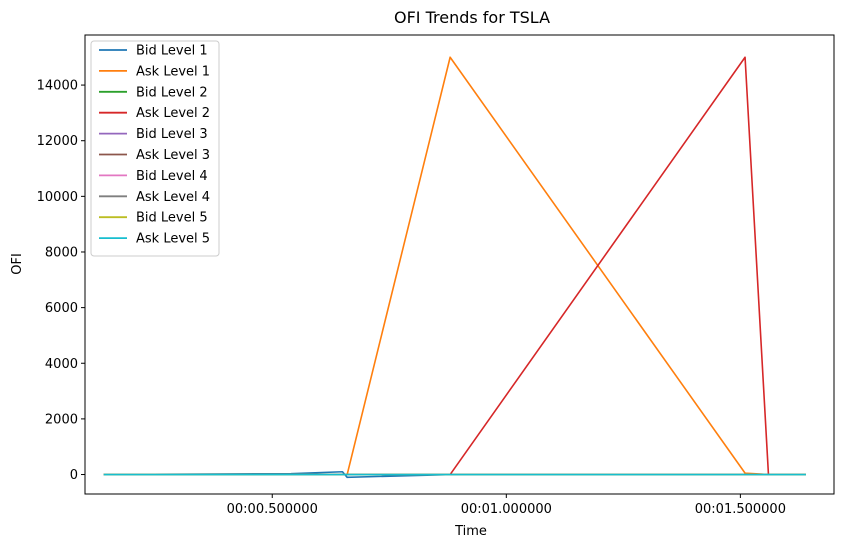 This screenshot has width=868, height=547. What do you see at coordinates (61, 308) in the screenshot?
I see `y-tick-label: 6000` at bounding box center [61, 308].